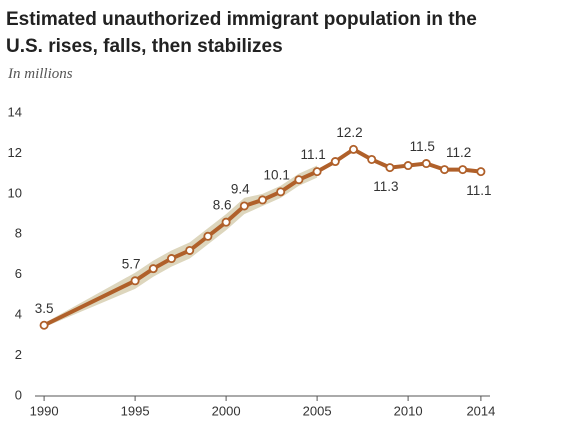 The image size is (570, 440). Describe the element at coordinates (18, 314) in the screenshot. I see `y-tick-label: 4` at that location.